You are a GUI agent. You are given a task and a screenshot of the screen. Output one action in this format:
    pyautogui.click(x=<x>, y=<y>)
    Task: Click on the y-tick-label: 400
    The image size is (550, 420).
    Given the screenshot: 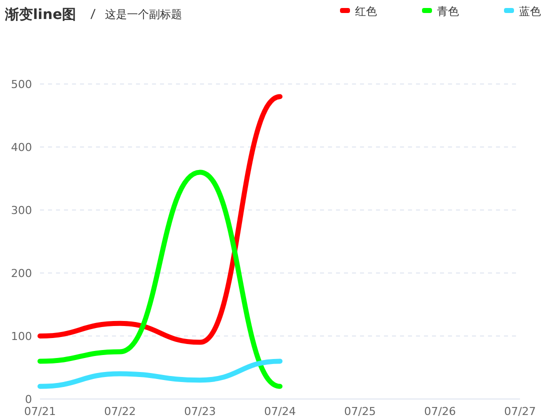 What is the action you would take?
    pyautogui.click(x=21, y=147)
    